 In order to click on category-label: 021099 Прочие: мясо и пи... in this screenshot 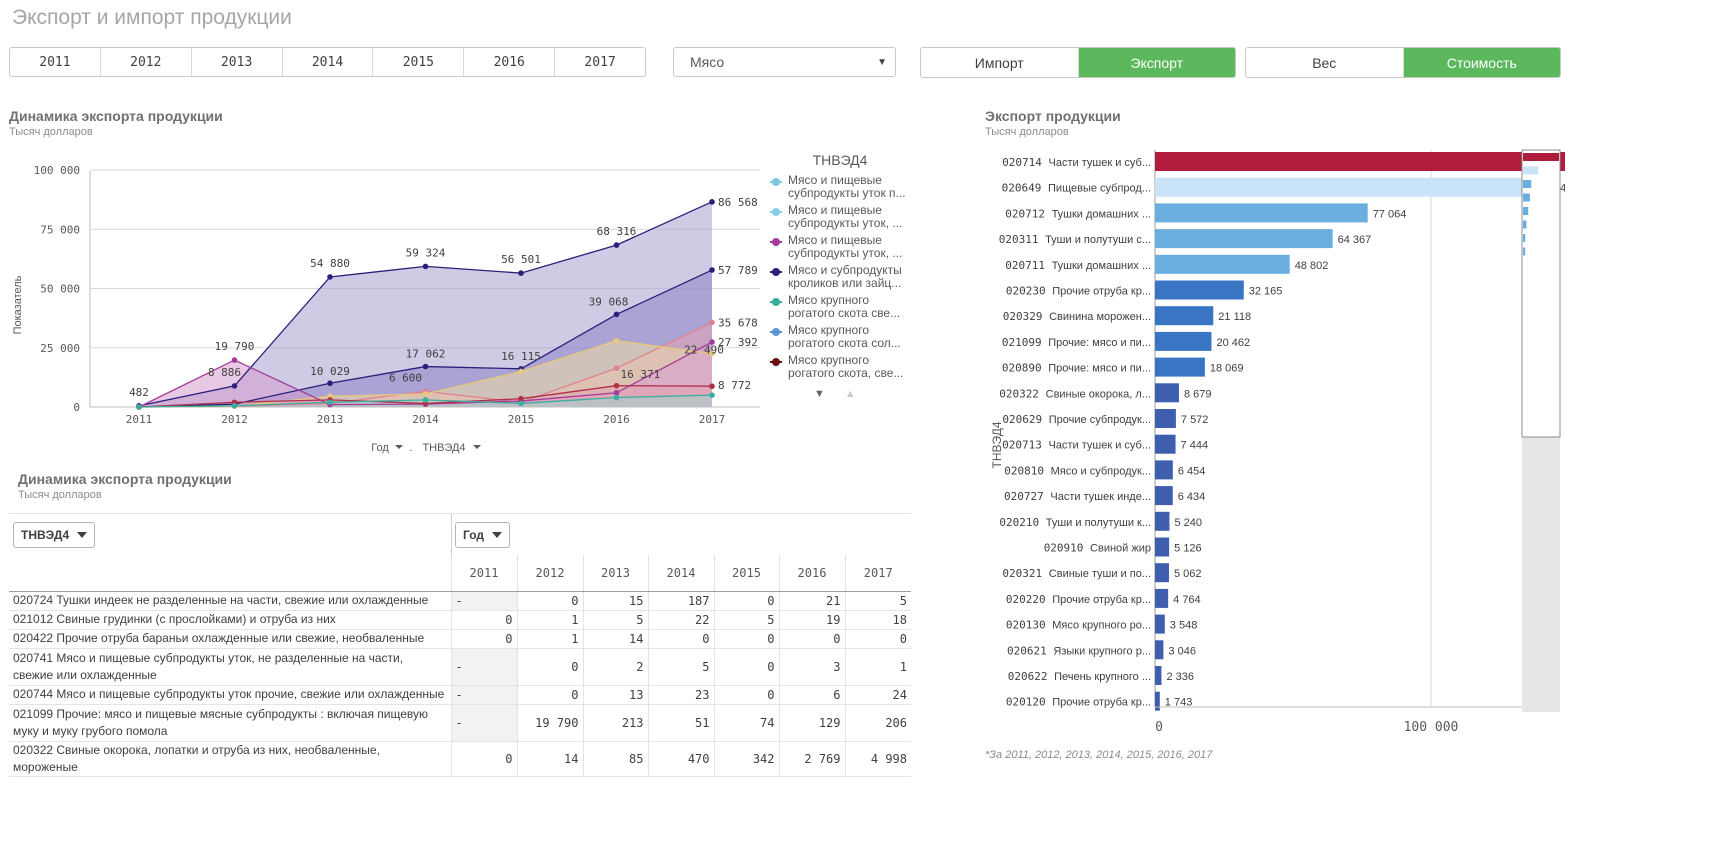, I will do `click(1076, 342)`.